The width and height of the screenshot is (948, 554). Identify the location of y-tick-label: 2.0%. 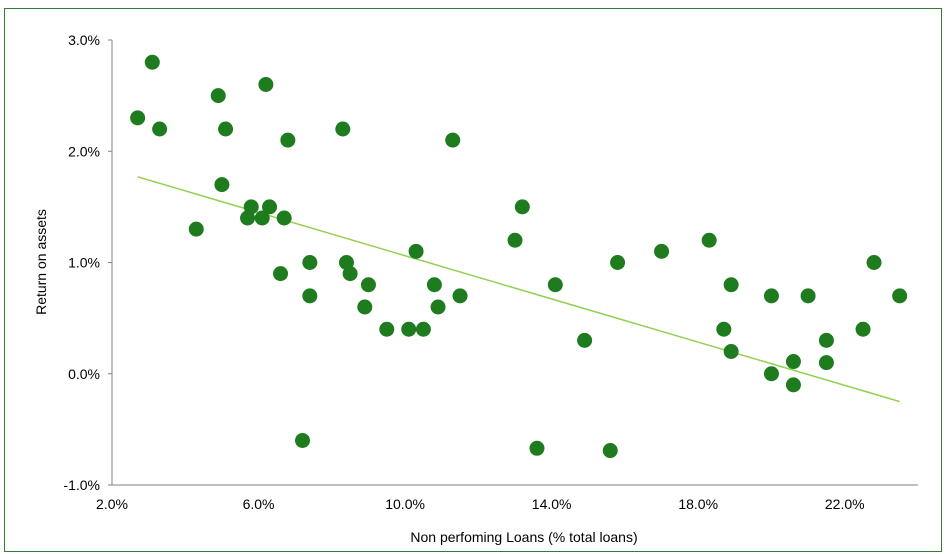
(84, 151).